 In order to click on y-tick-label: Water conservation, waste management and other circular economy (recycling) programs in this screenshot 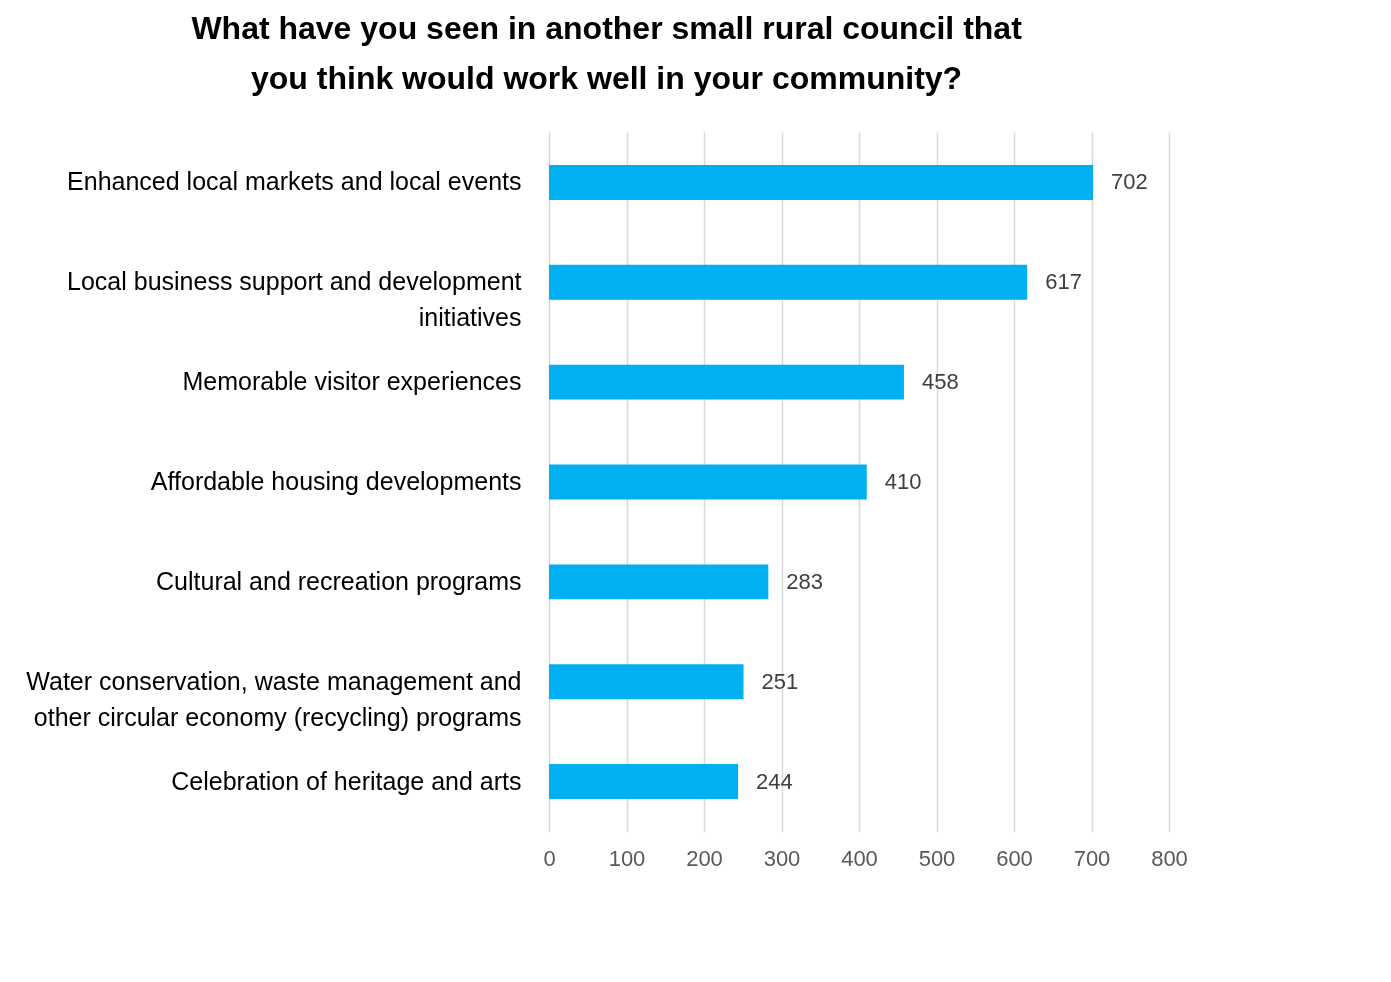, I will do `click(274, 698)`.